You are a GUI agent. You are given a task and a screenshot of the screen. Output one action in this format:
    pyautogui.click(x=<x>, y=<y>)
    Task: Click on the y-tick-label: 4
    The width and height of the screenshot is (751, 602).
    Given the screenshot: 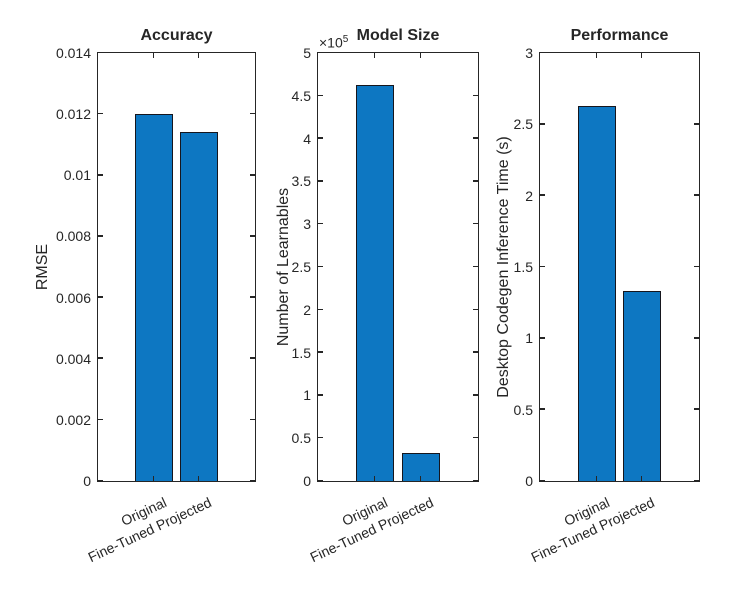 What is the action you would take?
    pyautogui.click(x=307, y=139)
    